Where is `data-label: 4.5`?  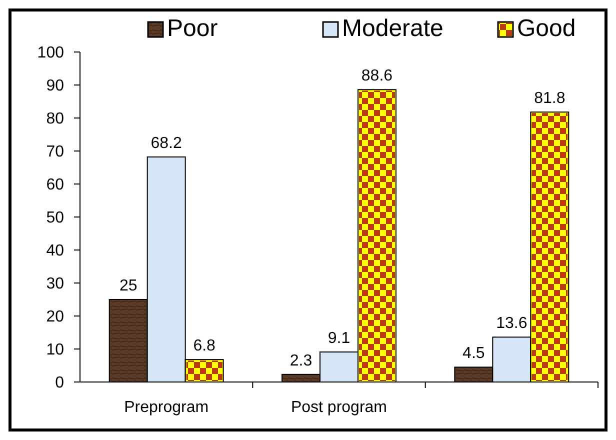 data-label: 4.5 is located at coordinates (473, 353).